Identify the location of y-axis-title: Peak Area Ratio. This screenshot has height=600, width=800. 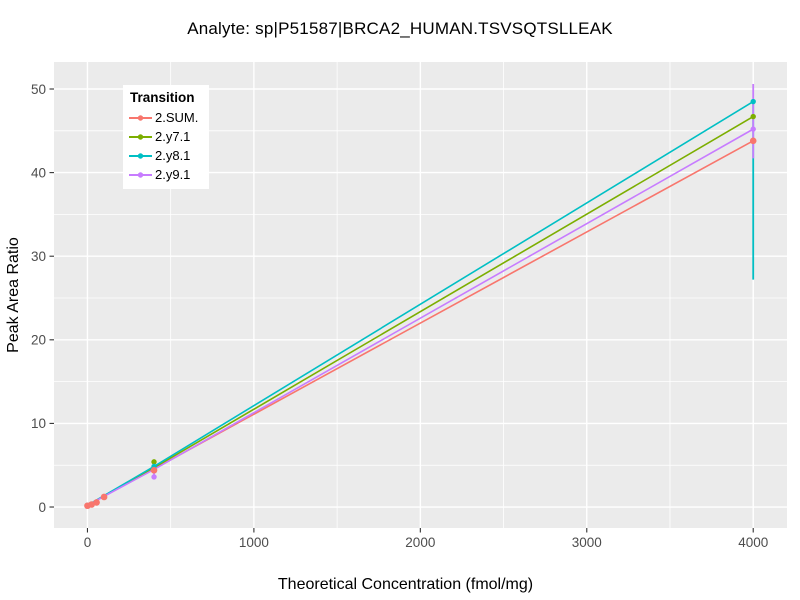
(13, 295).